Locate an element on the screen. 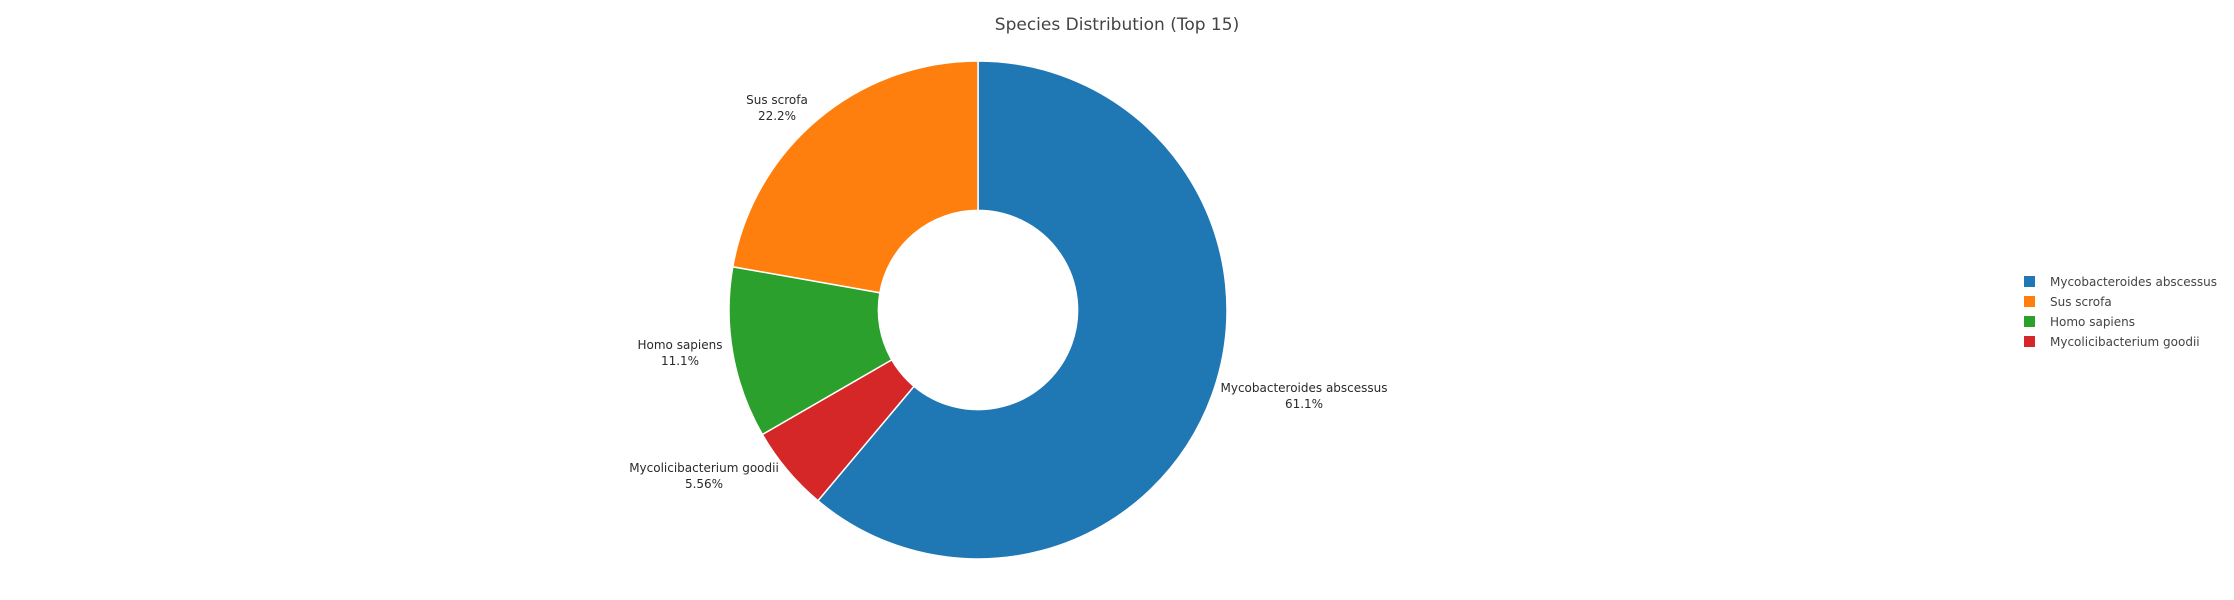  legend-item: Mycobacteroides abscessus is located at coordinates (2120, 282).